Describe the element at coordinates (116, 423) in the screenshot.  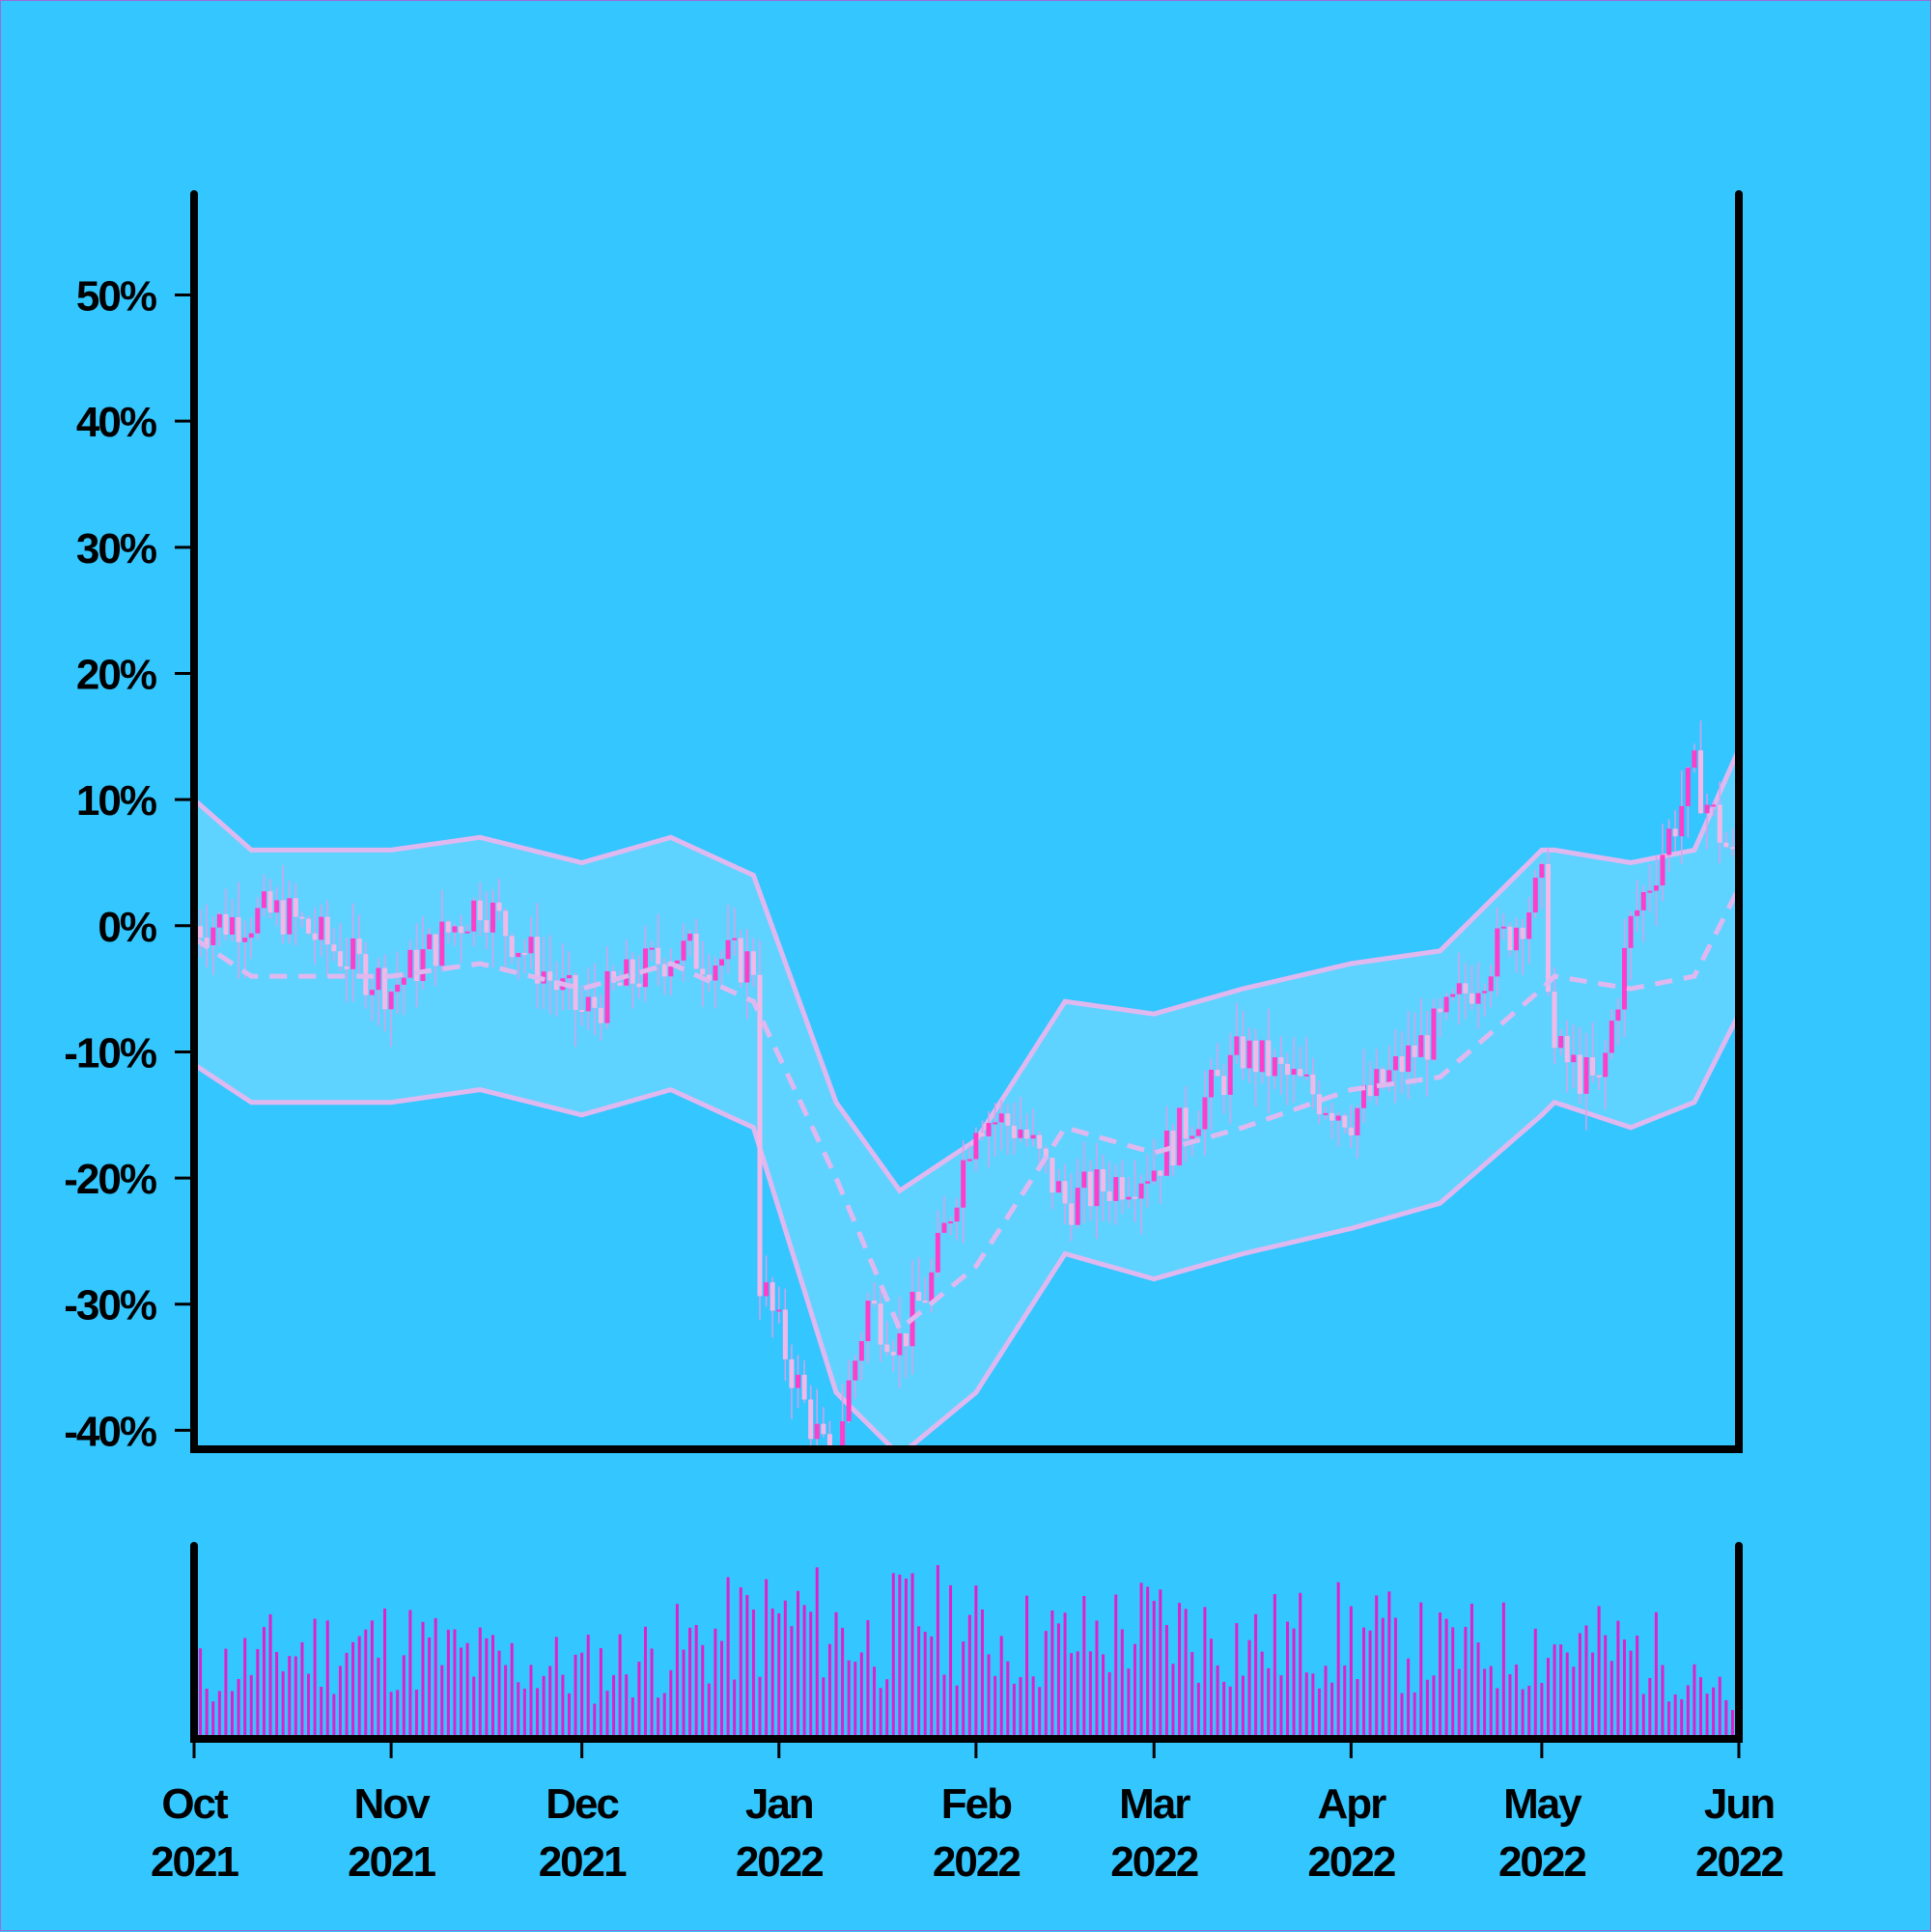
I see `y-tick-label: 40%` at that location.